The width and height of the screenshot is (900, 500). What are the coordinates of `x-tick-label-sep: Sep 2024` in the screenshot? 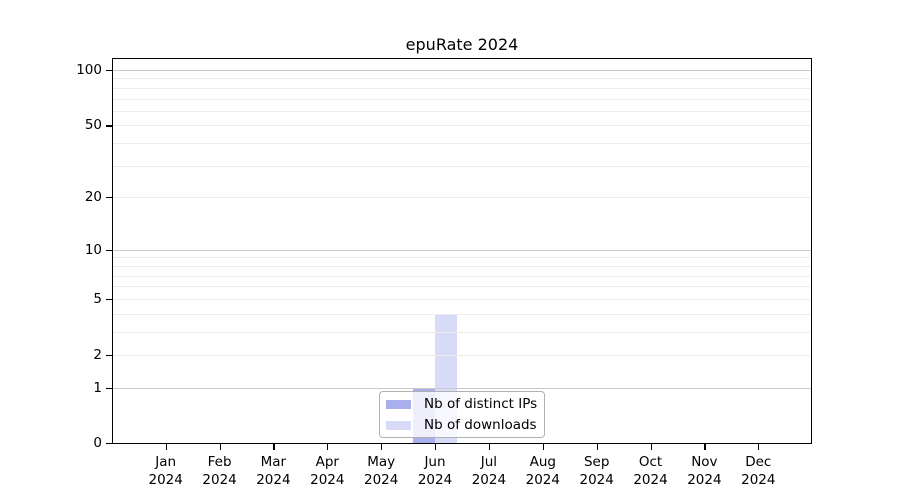 It's located at (597, 471).